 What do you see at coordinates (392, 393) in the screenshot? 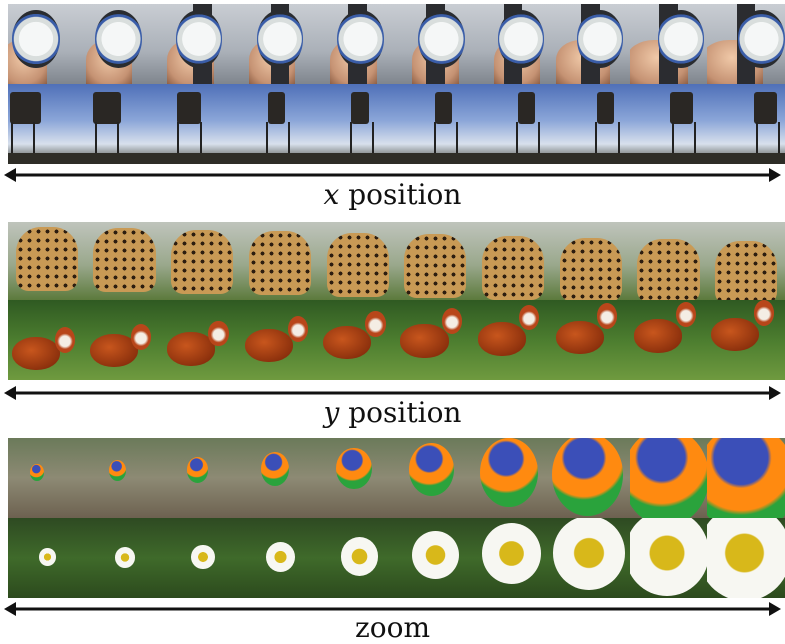
I see `y-position-arrow` at bounding box center [392, 393].